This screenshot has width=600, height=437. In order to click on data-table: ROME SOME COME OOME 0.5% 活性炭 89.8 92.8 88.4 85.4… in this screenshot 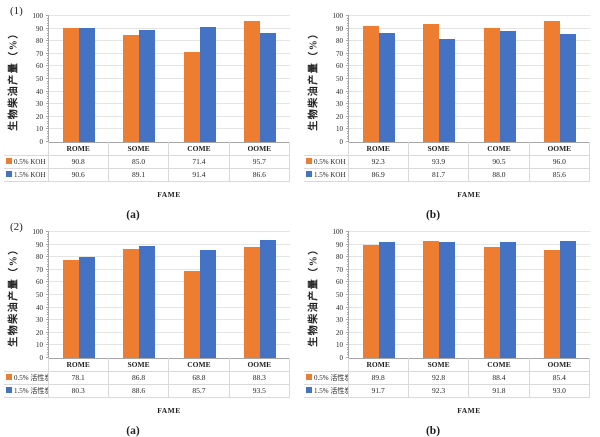, I will do `click(447, 378)`.